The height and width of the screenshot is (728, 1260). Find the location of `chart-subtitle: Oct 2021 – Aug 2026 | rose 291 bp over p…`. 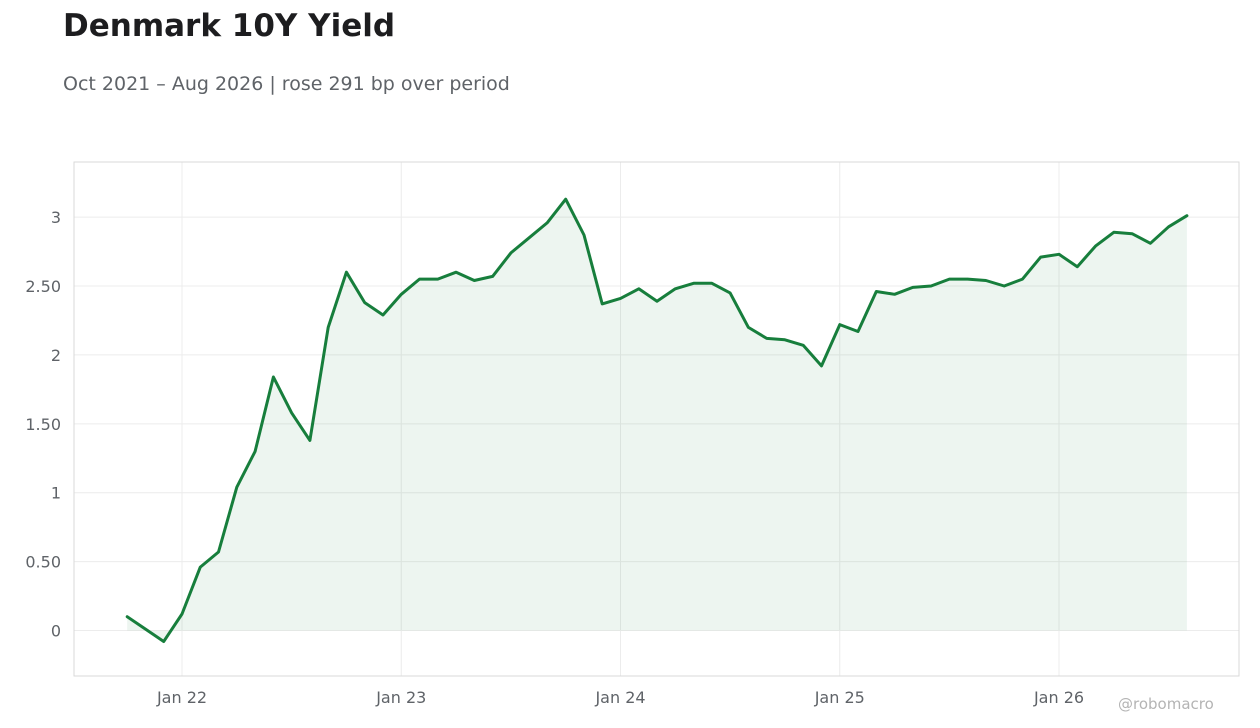

chart-subtitle: Oct 2021 – Aug 2026 | rose 291 bp over p… is located at coordinates (286, 84).